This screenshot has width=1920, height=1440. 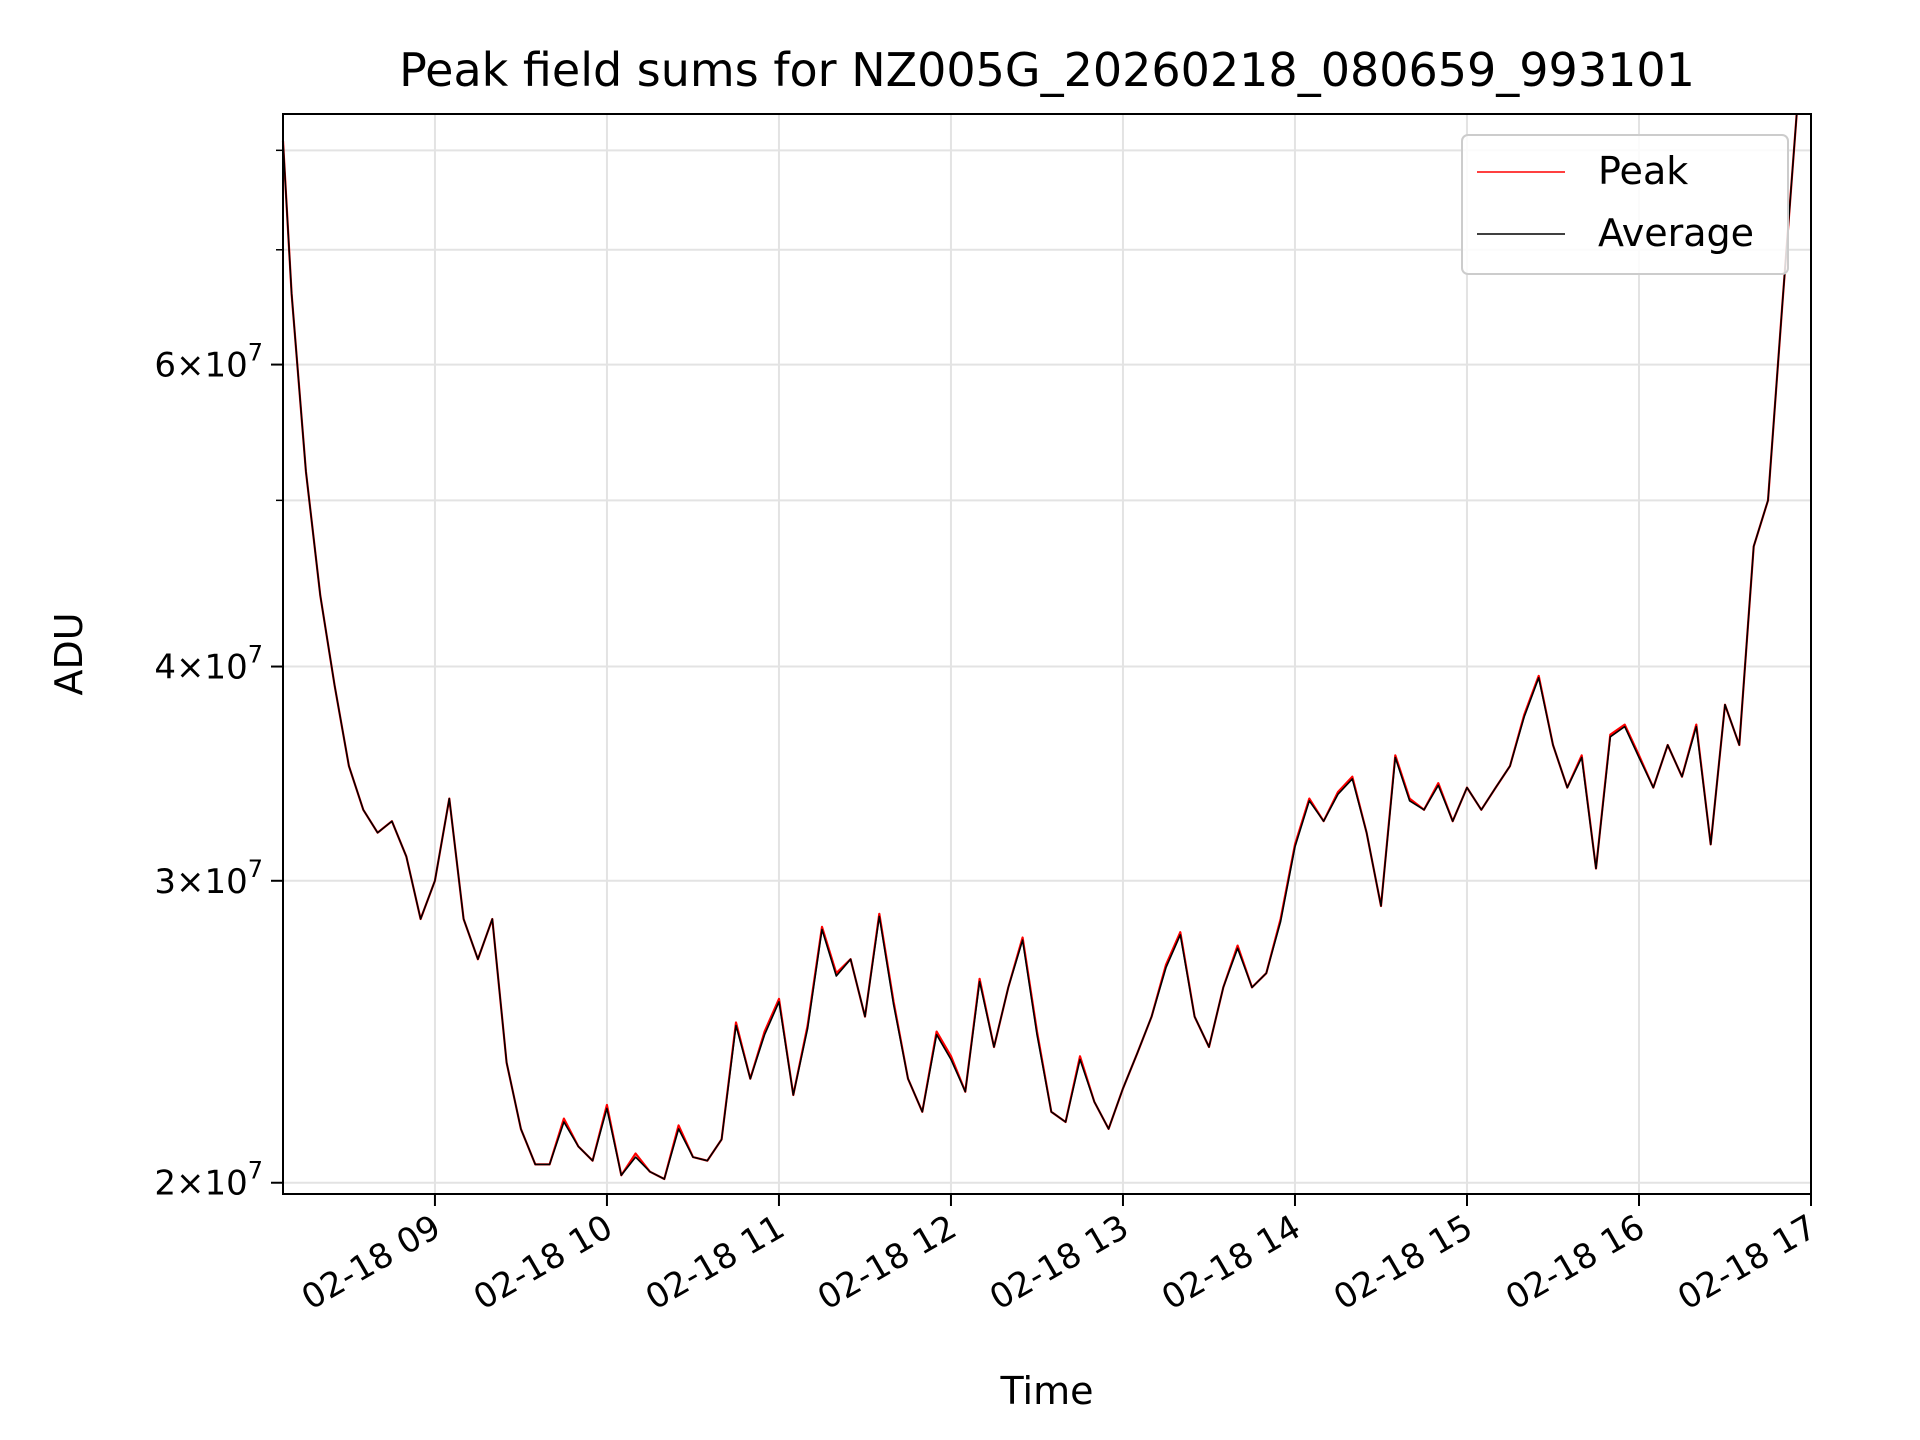 What do you see at coordinates (1643, 171) in the screenshot?
I see `legend-label-peak: Peak` at bounding box center [1643, 171].